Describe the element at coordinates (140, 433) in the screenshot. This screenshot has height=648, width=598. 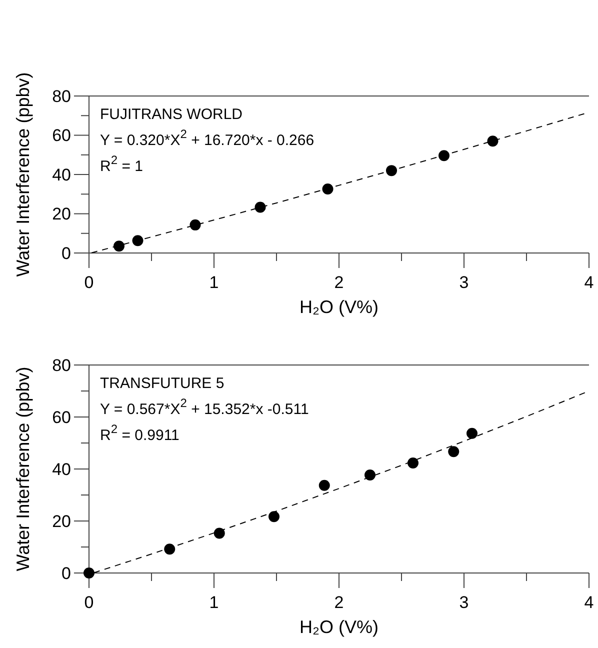
I see `annotation: R$^{2}$ = 0.9911` at that location.